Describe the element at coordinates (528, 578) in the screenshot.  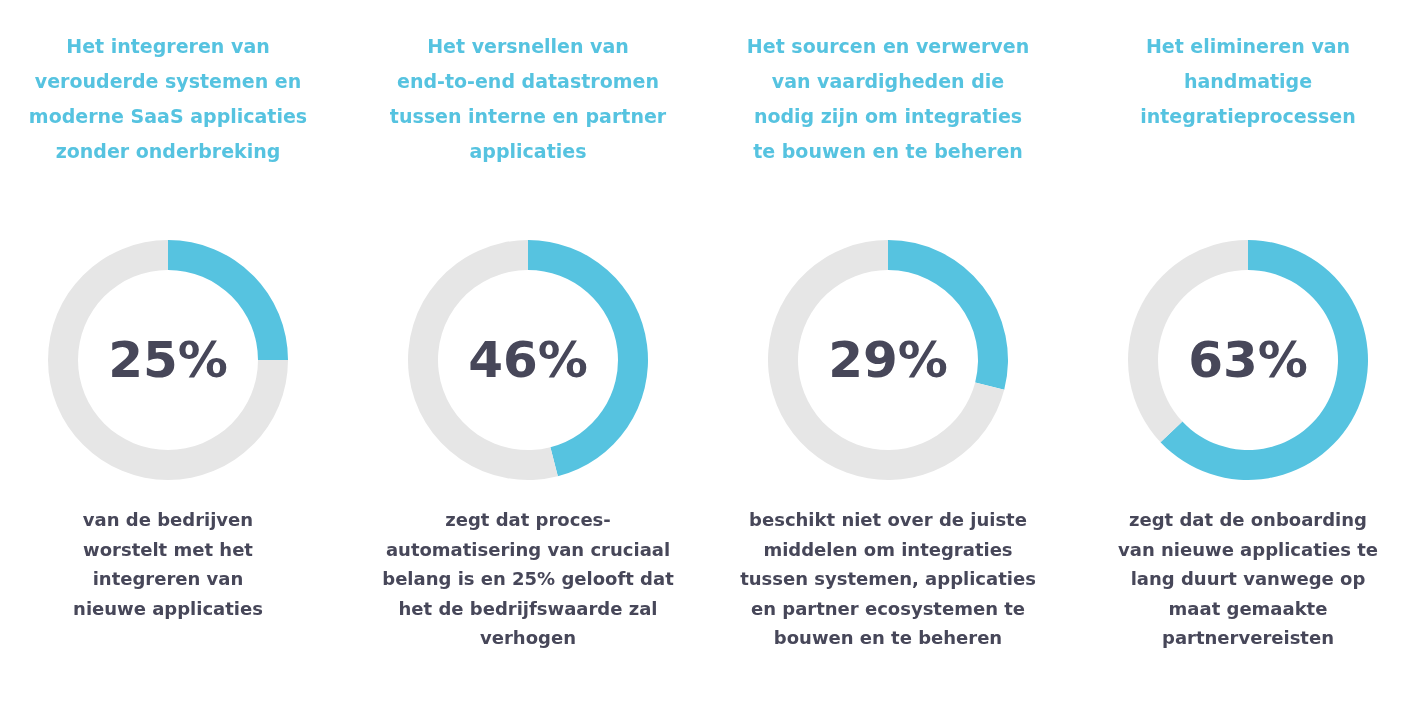
I see `text: zegt dat proces- automatisering van cruciaal belang is en 25% gelooft dat het de bedrijfswaarde zal verhogen` at that location.